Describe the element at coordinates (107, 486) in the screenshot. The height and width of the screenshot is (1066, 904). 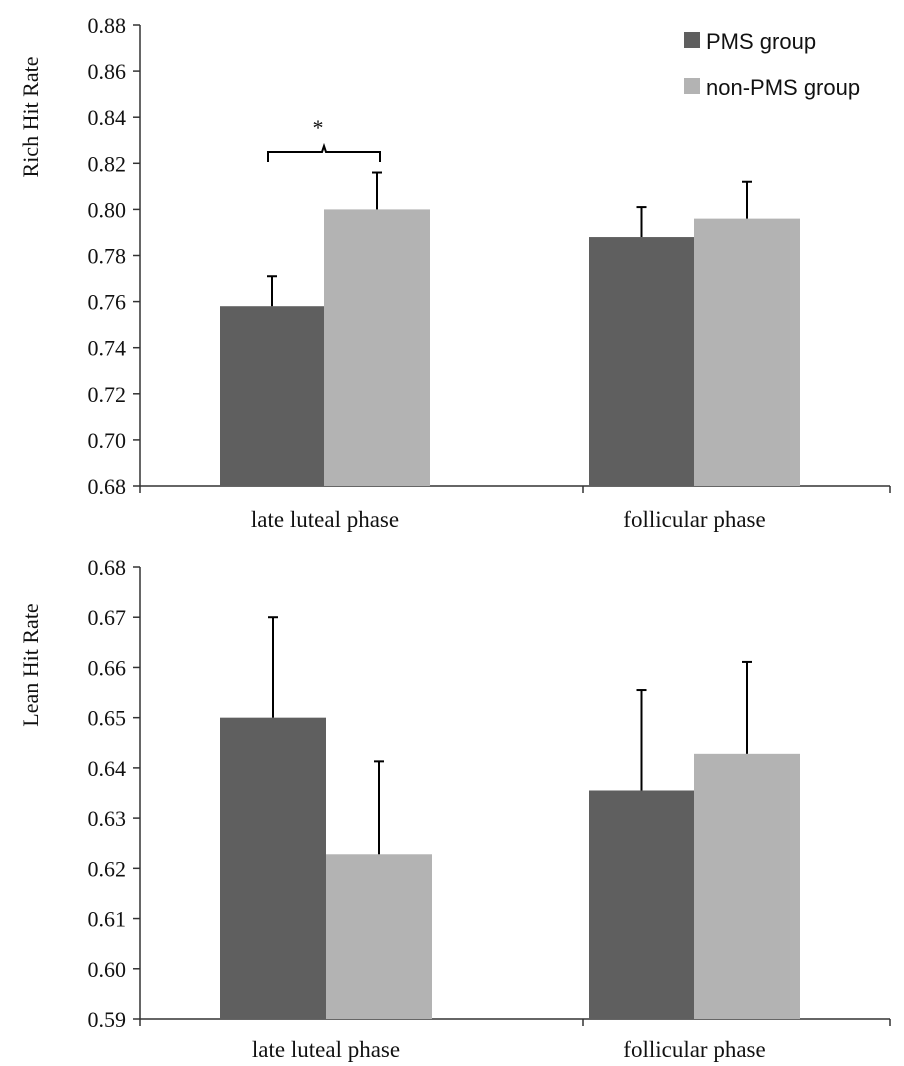
I see `top-y-tick-label: 0.68` at that location.